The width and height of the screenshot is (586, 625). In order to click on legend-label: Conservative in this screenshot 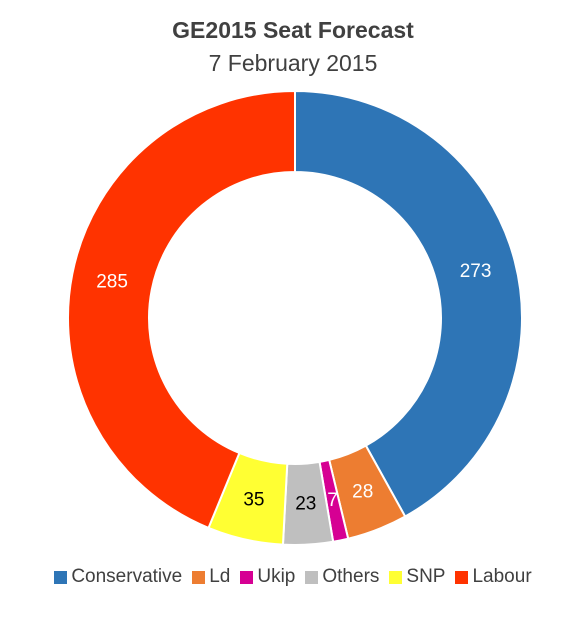, I will do `click(127, 576)`.